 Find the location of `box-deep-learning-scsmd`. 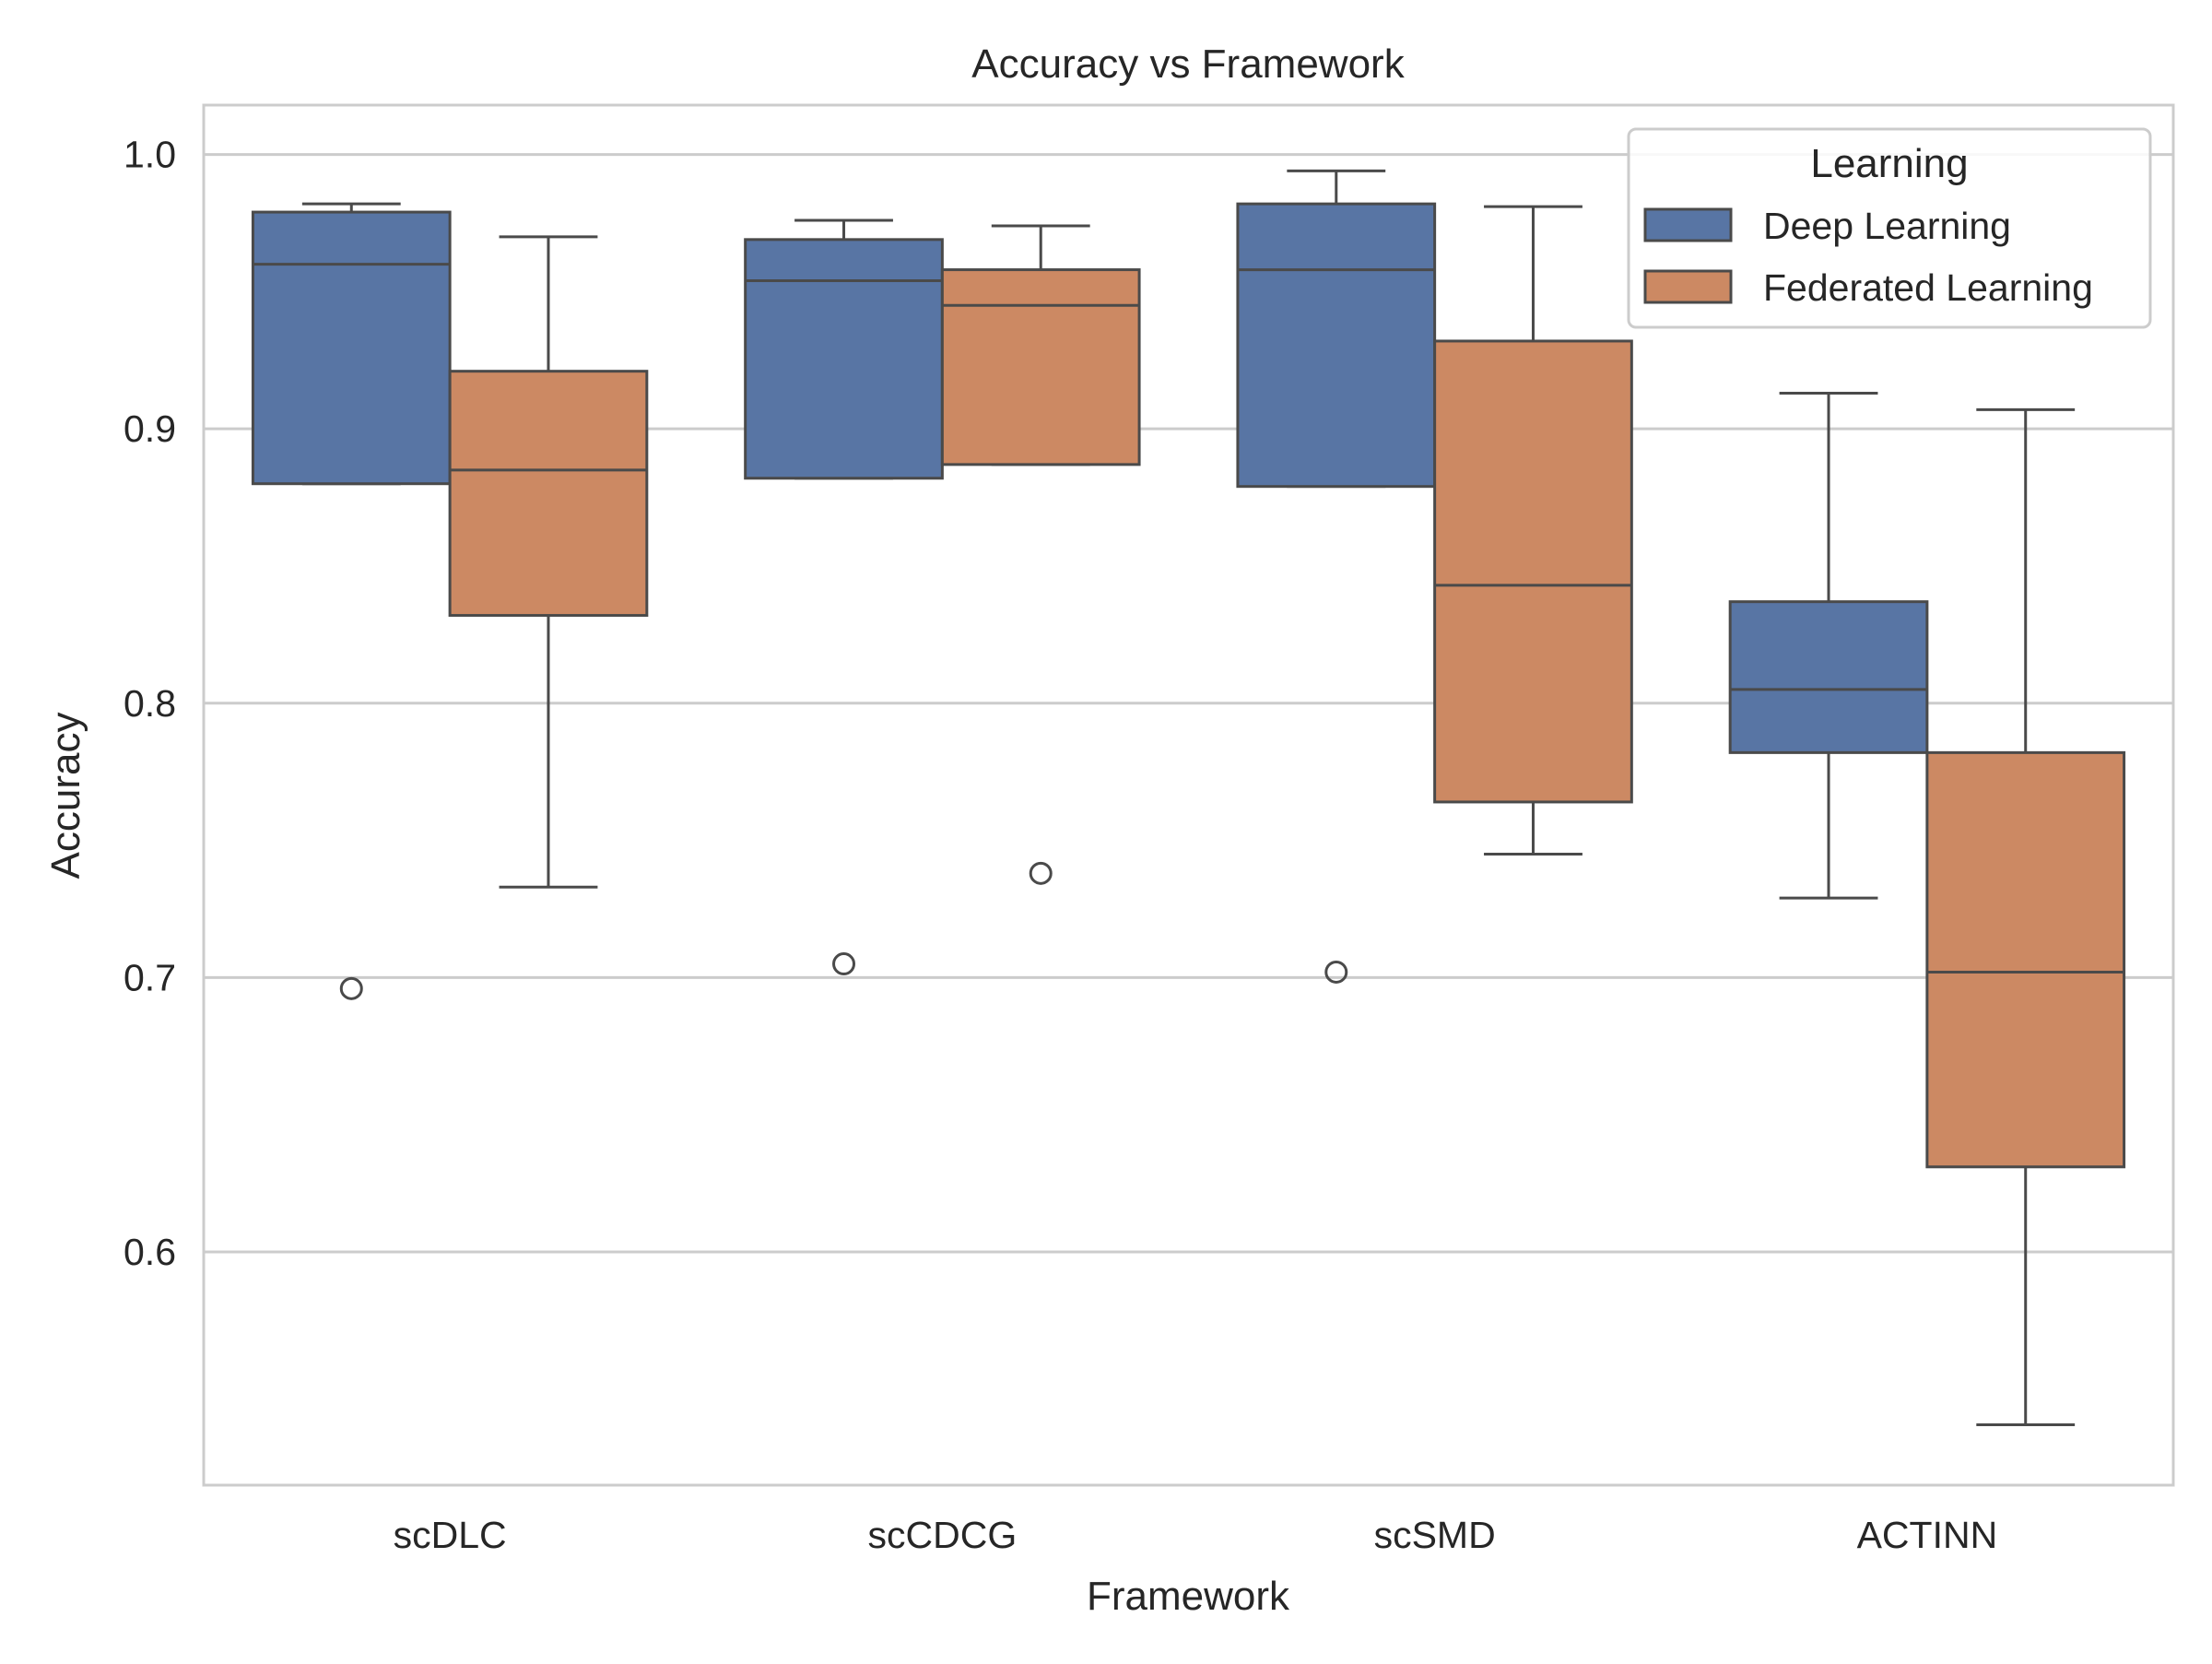

box-deep-learning-scsmd is located at coordinates (1336, 576).